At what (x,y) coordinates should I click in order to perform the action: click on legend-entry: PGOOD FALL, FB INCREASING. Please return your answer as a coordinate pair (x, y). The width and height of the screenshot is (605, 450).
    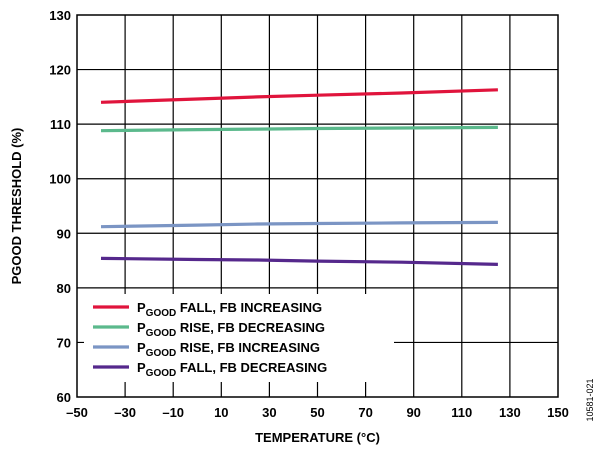
    Looking at the image, I should click on (229, 309).